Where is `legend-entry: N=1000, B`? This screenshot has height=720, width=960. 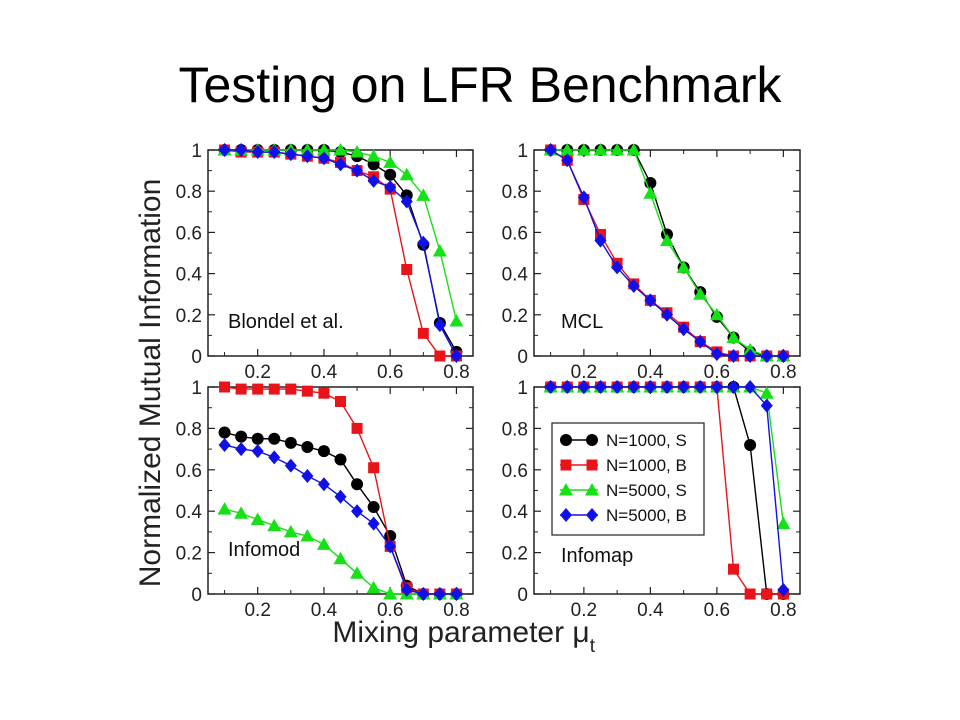
legend-entry: N=1000, B is located at coordinates (646, 465).